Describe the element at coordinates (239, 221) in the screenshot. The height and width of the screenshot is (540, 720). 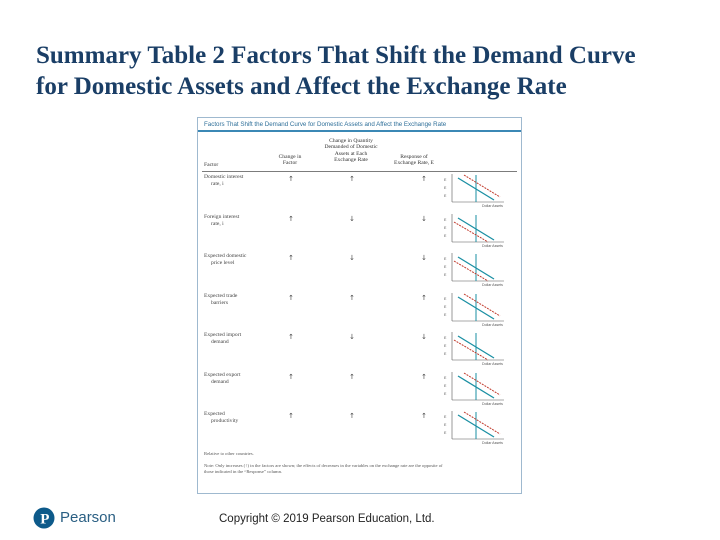
I see `row-factor: Foreign interest rate, i` at that location.